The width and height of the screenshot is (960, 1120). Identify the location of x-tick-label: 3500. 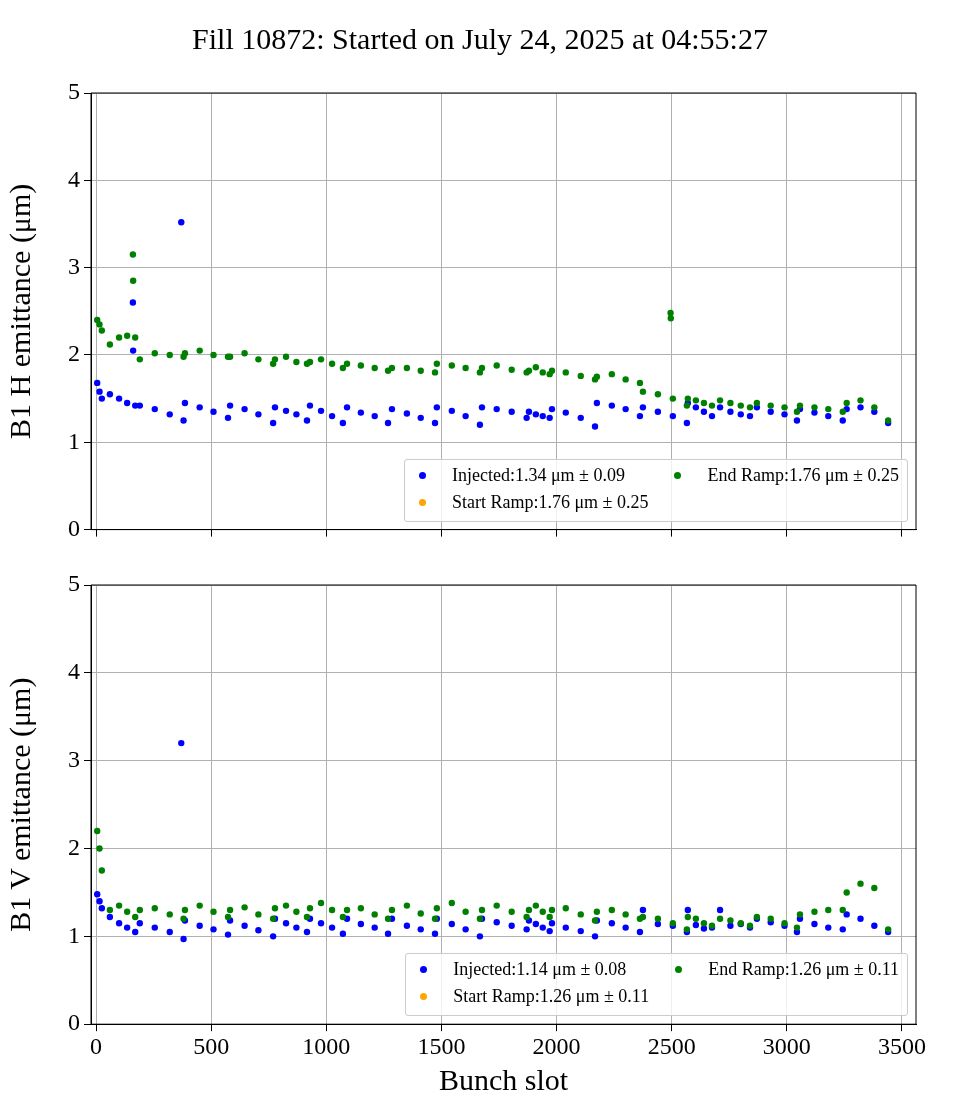
(901, 1045).